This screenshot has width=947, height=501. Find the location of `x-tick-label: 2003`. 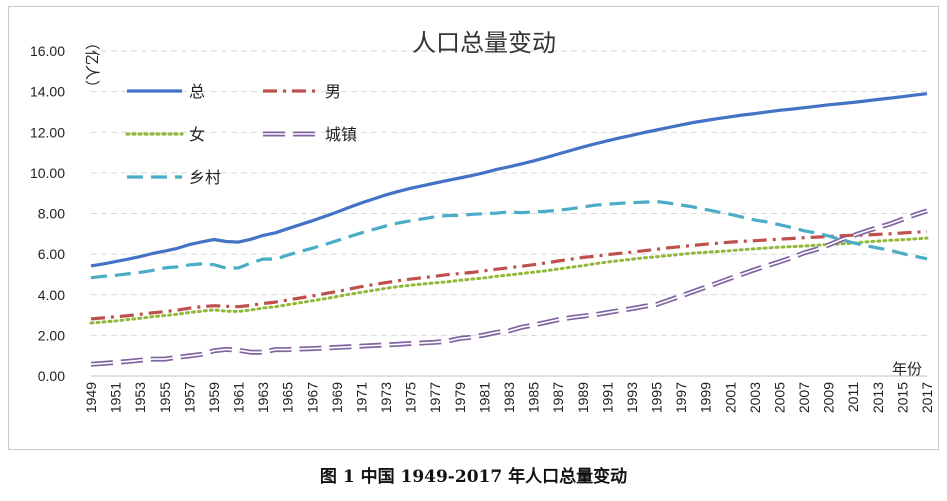

x-tick-label: 2003 is located at coordinates (755, 397).